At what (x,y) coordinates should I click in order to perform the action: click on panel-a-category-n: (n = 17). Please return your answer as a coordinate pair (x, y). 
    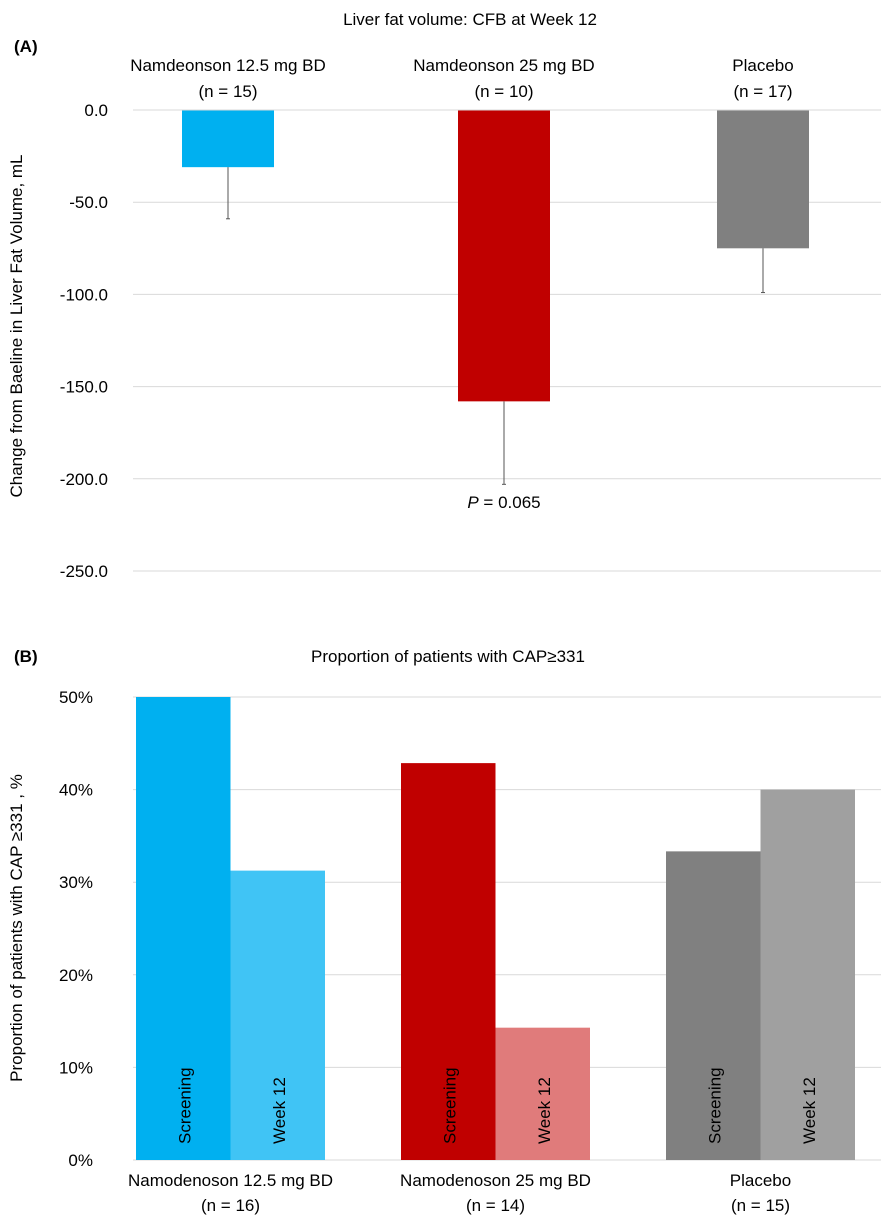
    Looking at the image, I should click on (762, 91).